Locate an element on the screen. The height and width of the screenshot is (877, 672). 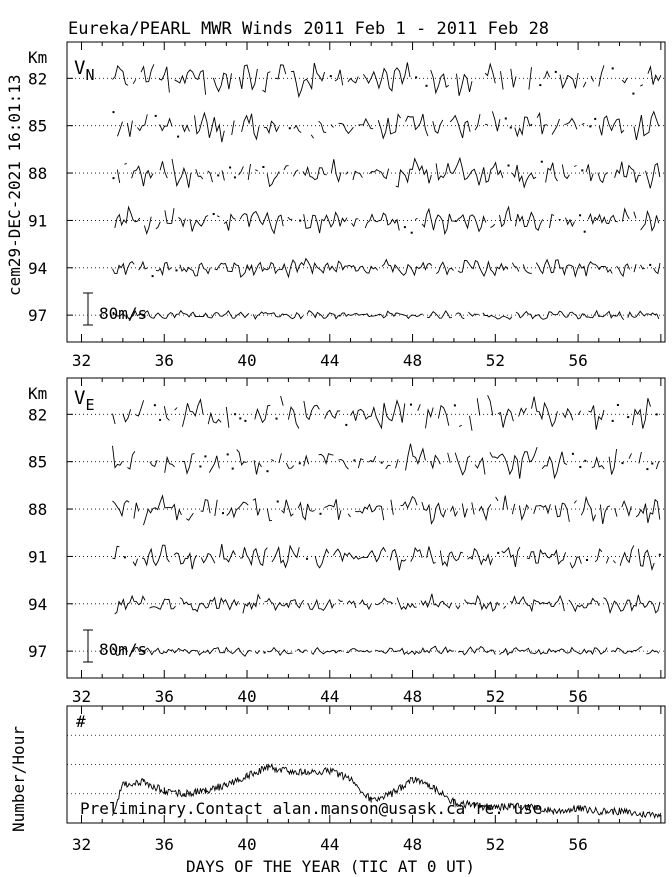
vn-point-91km is located at coordinates (113, 178).